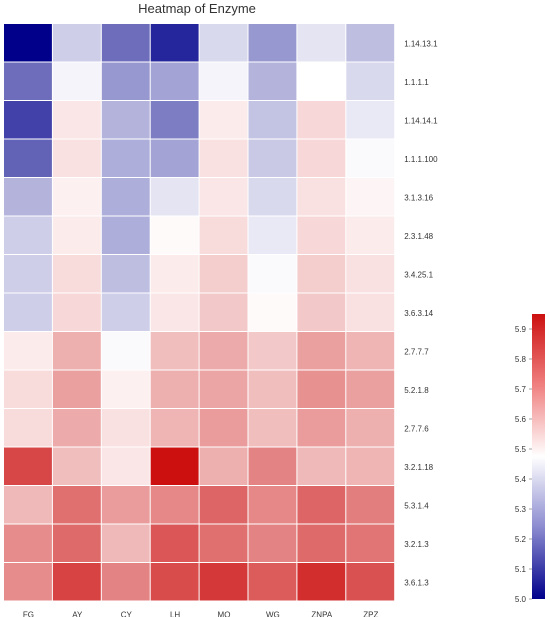 The width and height of the screenshot is (550, 617). I want to click on chart-title: Heatmap of Enzyme, so click(197, 8).